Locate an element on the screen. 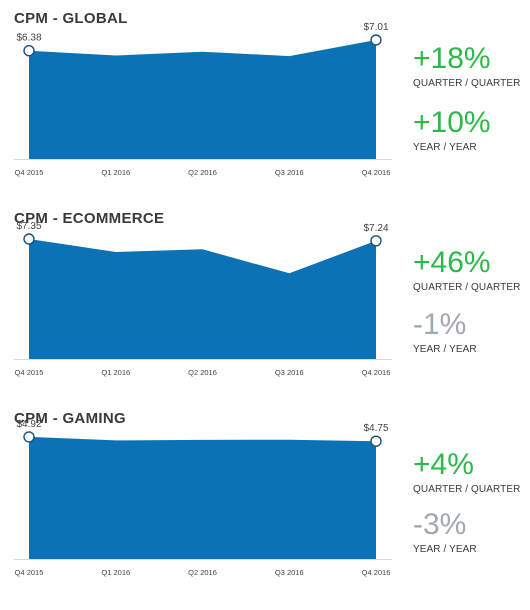 The height and width of the screenshot is (610, 530). stat-quarter: +46% QUARTER / QUARTER is located at coordinates (467, 270).